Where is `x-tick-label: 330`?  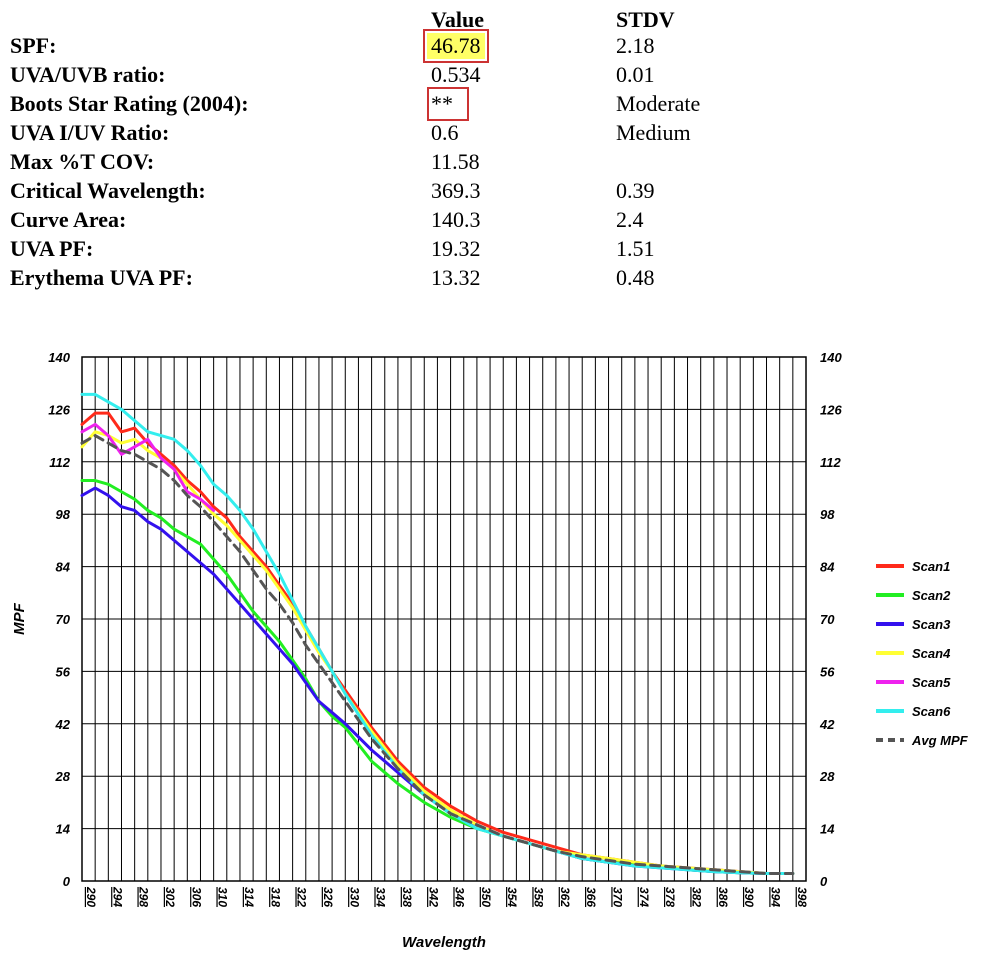
x-tick-label: 330 is located at coordinates (354, 897).